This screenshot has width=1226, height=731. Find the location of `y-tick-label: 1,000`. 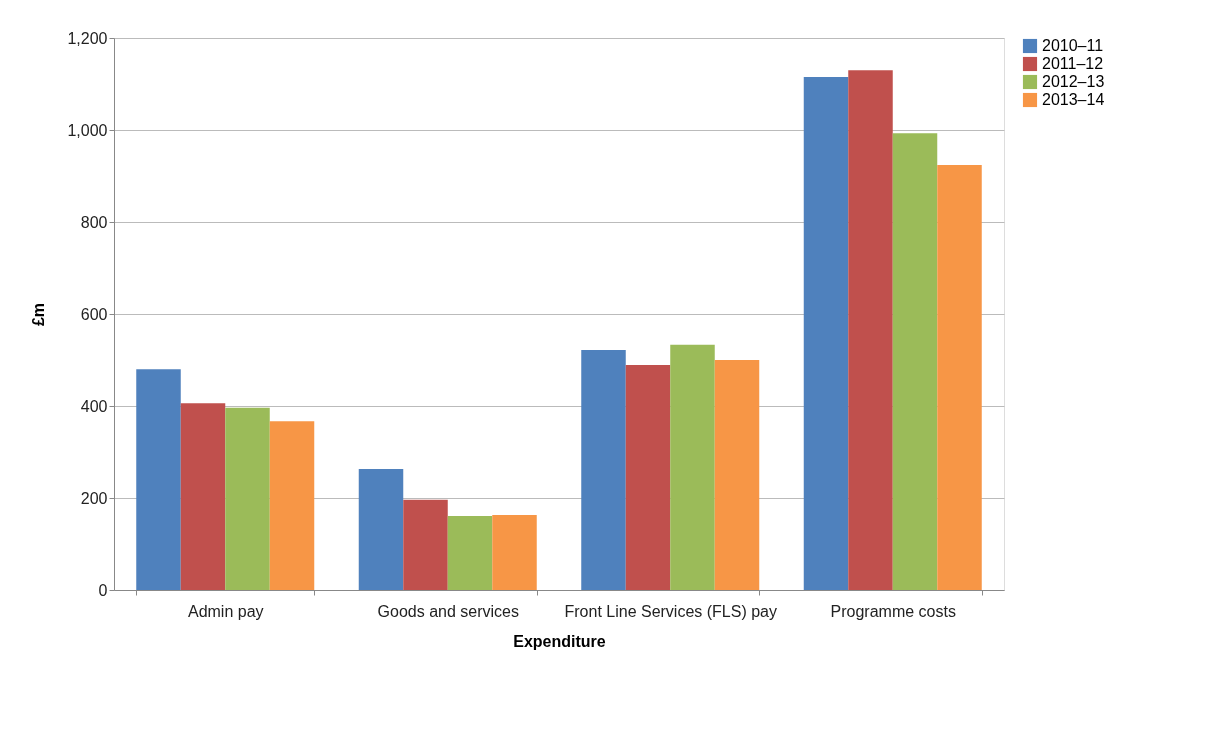

y-tick-label: 1,000 is located at coordinates (87, 130).